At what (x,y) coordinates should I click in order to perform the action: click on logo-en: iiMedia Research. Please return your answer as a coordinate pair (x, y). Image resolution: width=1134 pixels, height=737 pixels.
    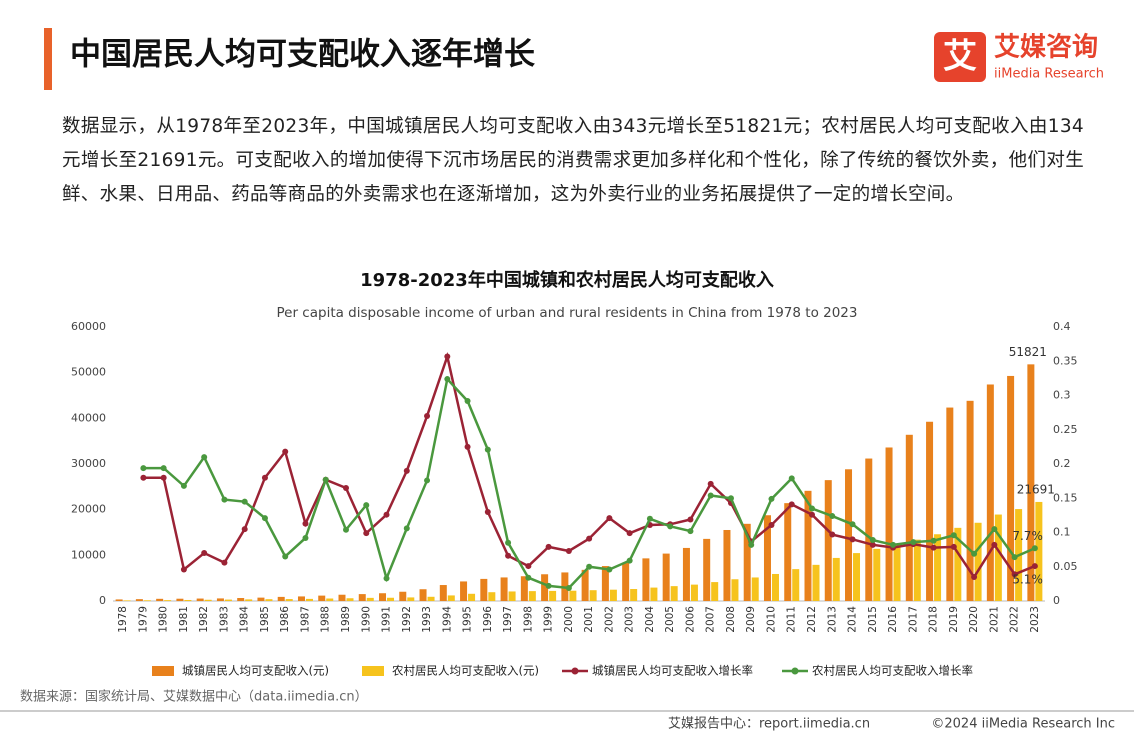
    Looking at the image, I should click on (1049, 74).